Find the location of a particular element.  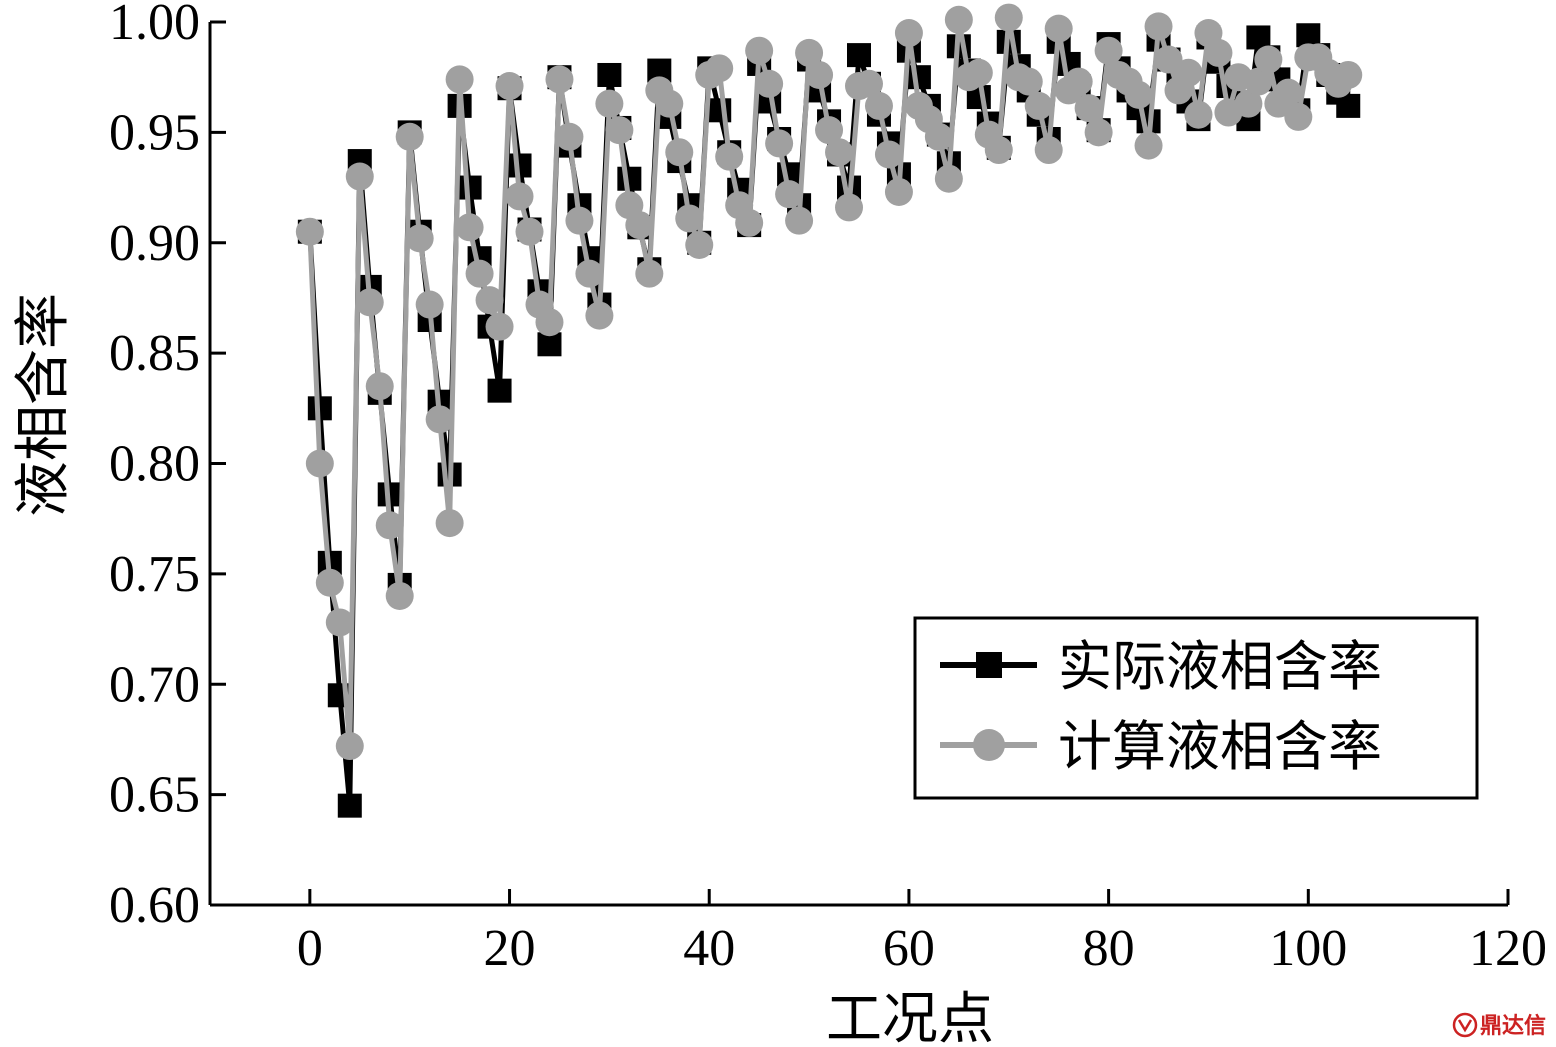

legend-box is located at coordinates (1196, 708).